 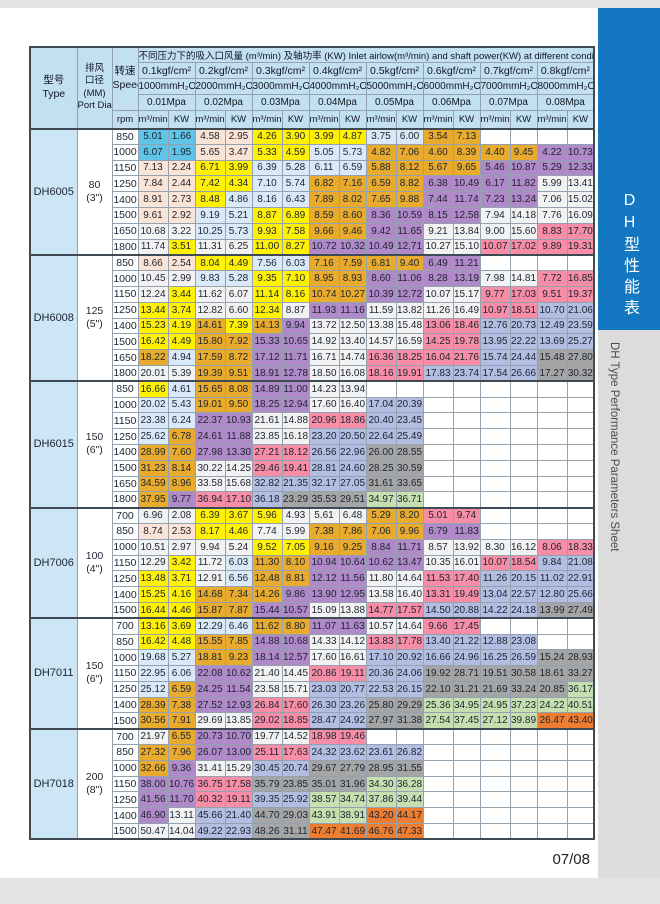 What do you see at coordinates (438, 658) in the screenshot?
I see `value-cell: 16.66` at bounding box center [438, 658].